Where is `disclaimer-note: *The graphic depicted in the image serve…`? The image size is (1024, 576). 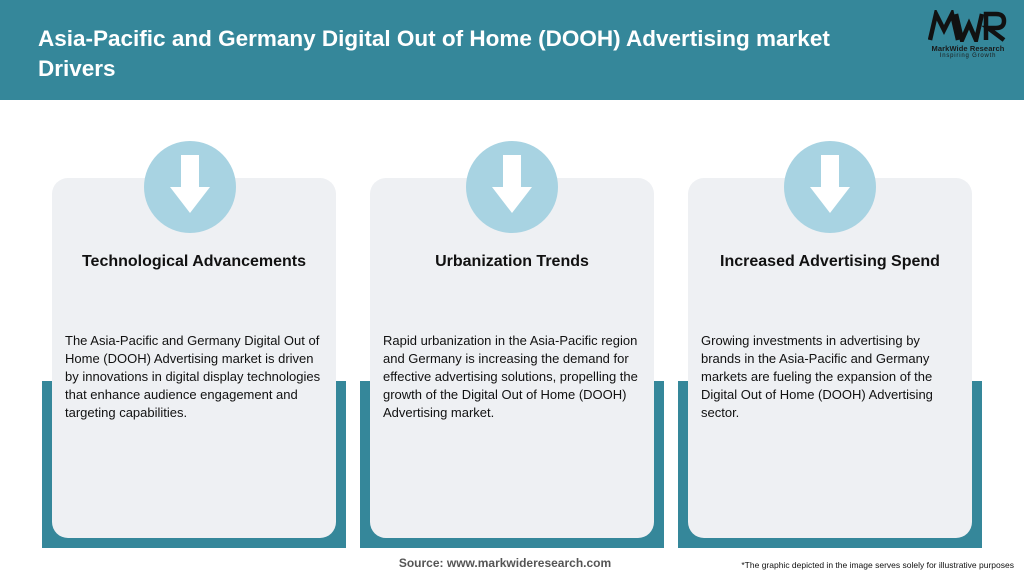
disclaimer-note: *The graphic depicted in the image serve… is located at coordinates (877, 565).